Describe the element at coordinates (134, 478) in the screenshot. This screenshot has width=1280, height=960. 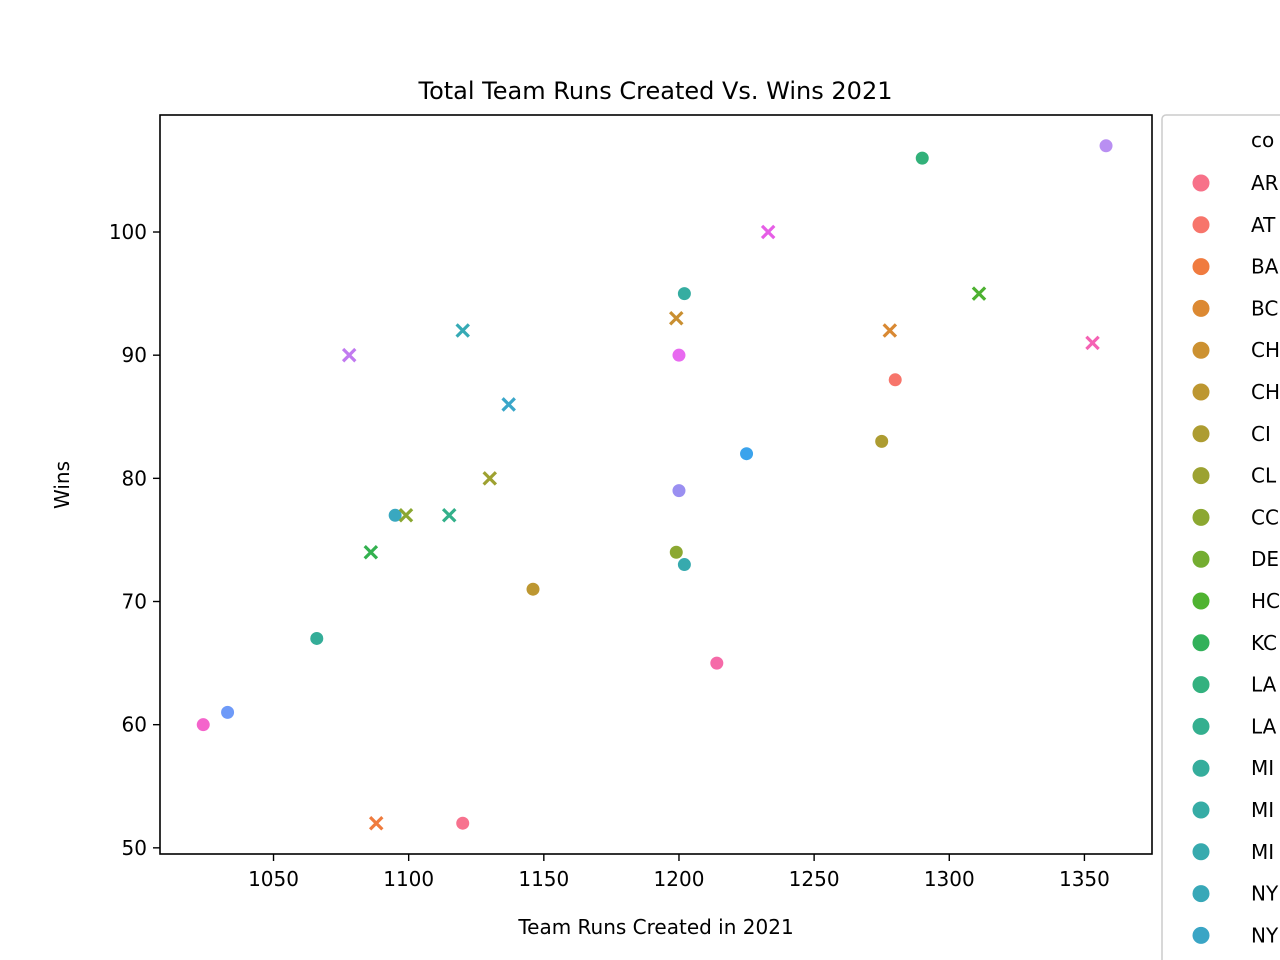
I see `y-tick-label-3: 80` at that location.